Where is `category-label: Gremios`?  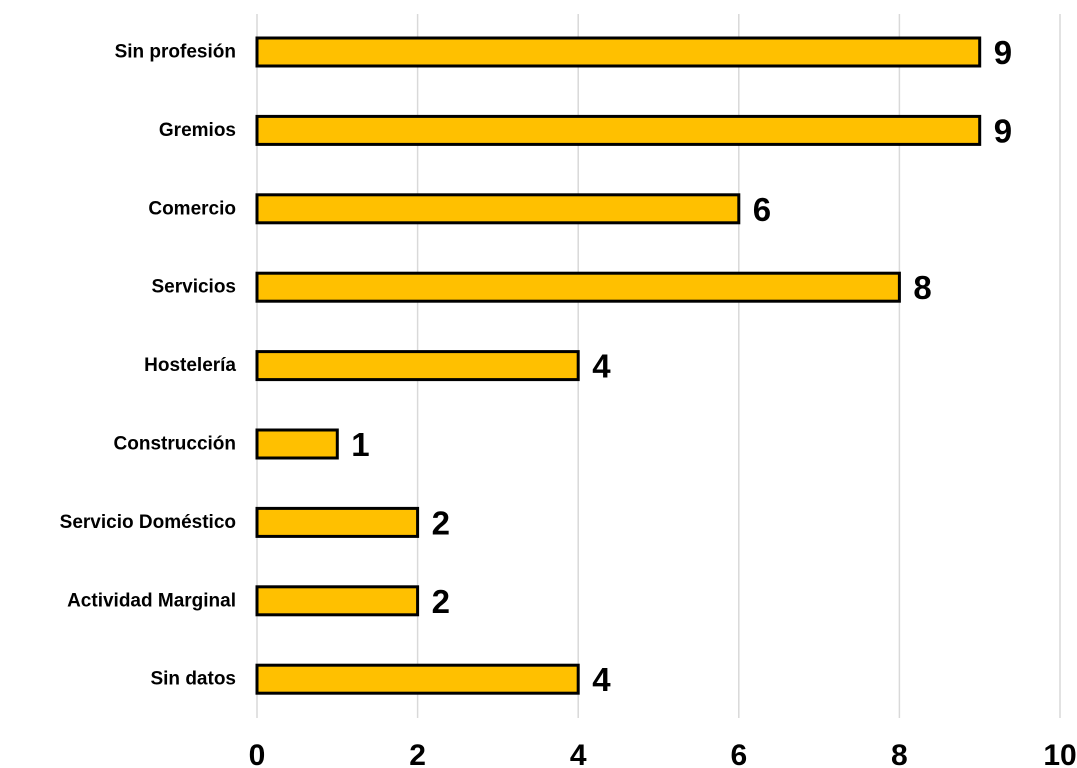 category-label: Gremios is located at coordinates (197, 130).